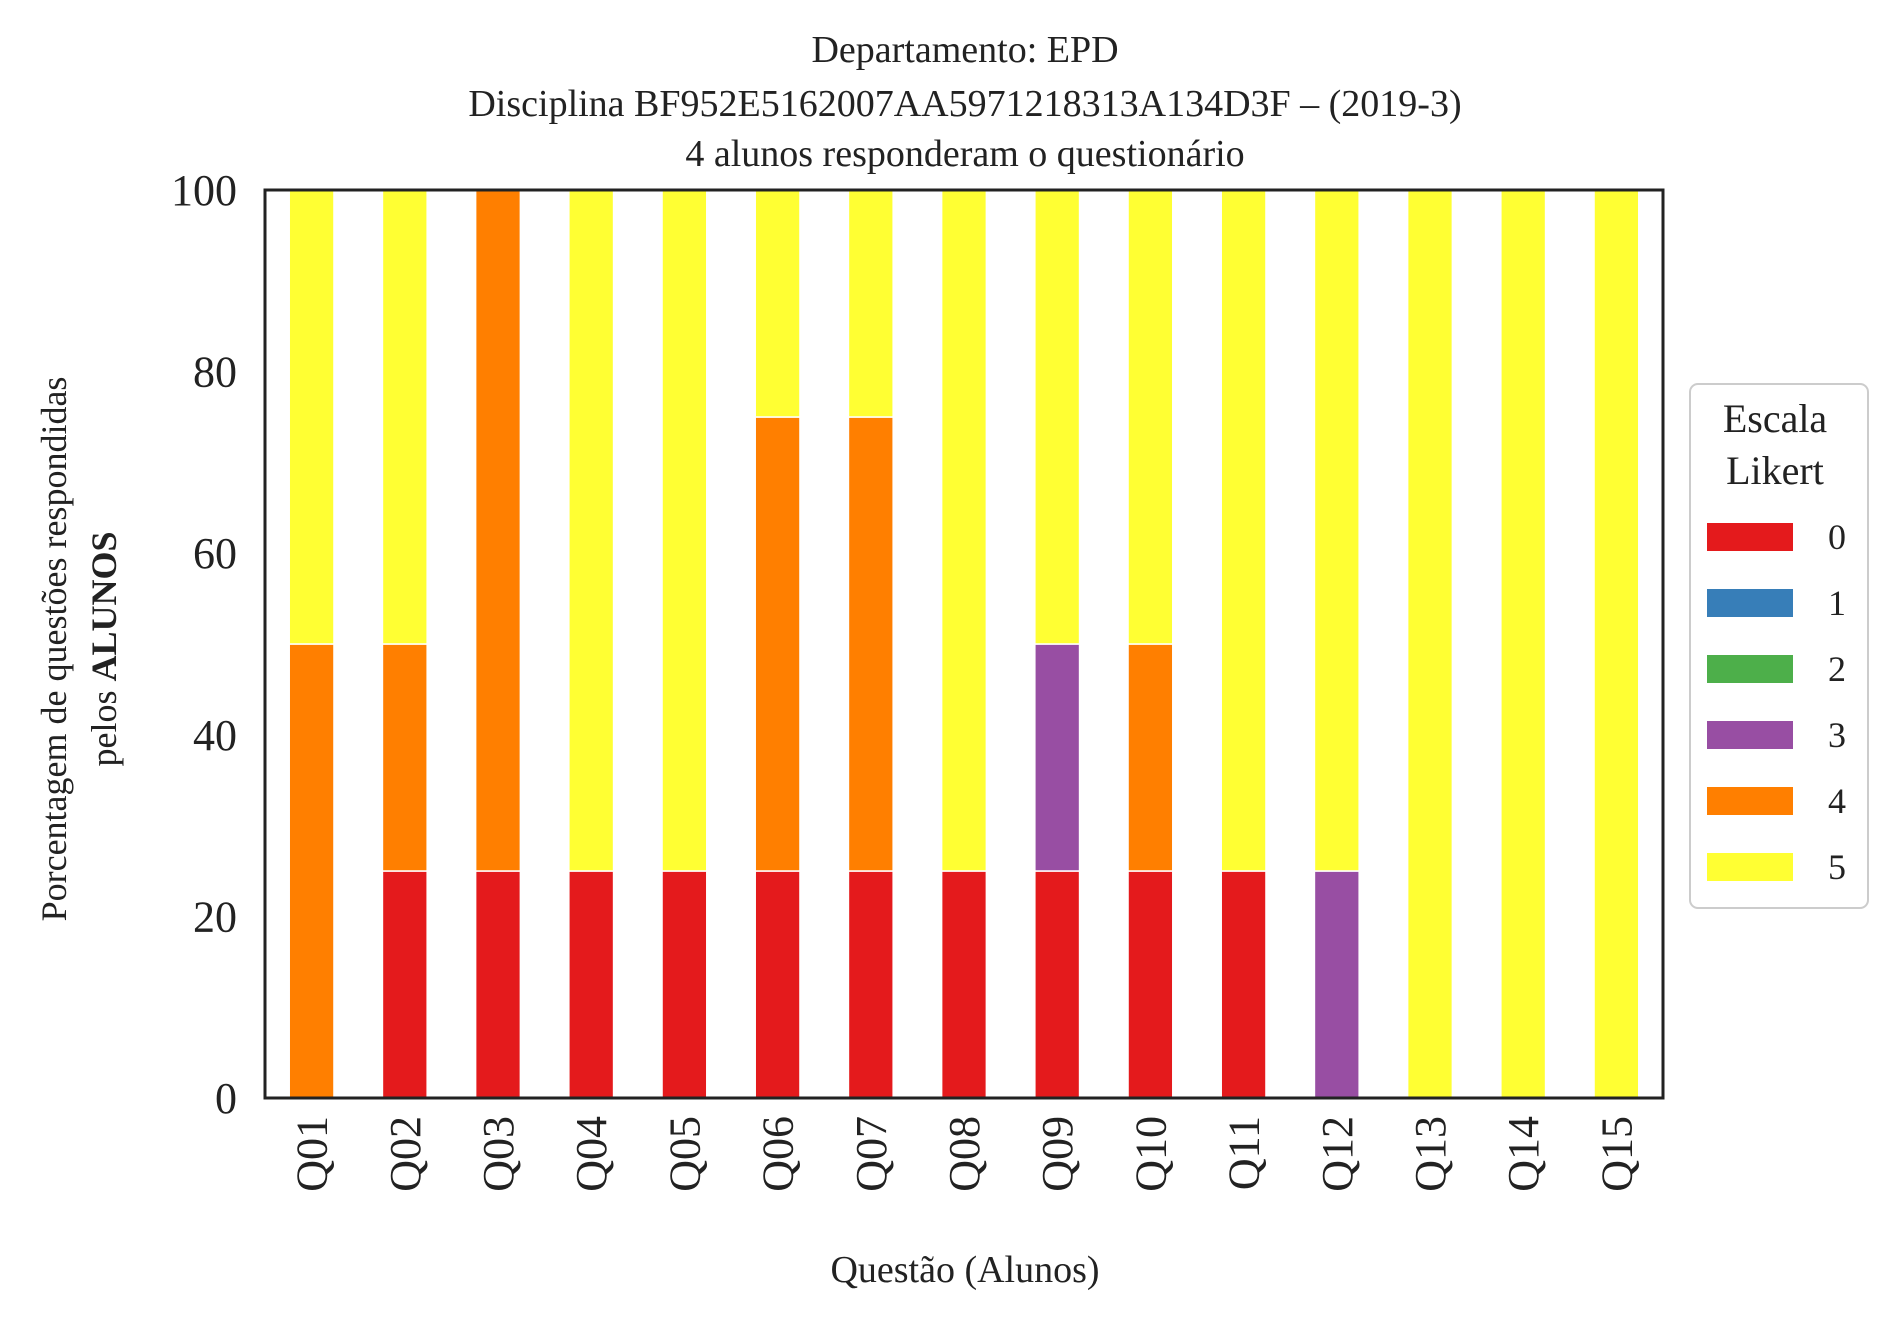 Image resolution: width=1892 pixels, height=1323 pixels. I want to click on y-axis-label-line-1: Porcentagem de questões respondidas, so click(54, 649).